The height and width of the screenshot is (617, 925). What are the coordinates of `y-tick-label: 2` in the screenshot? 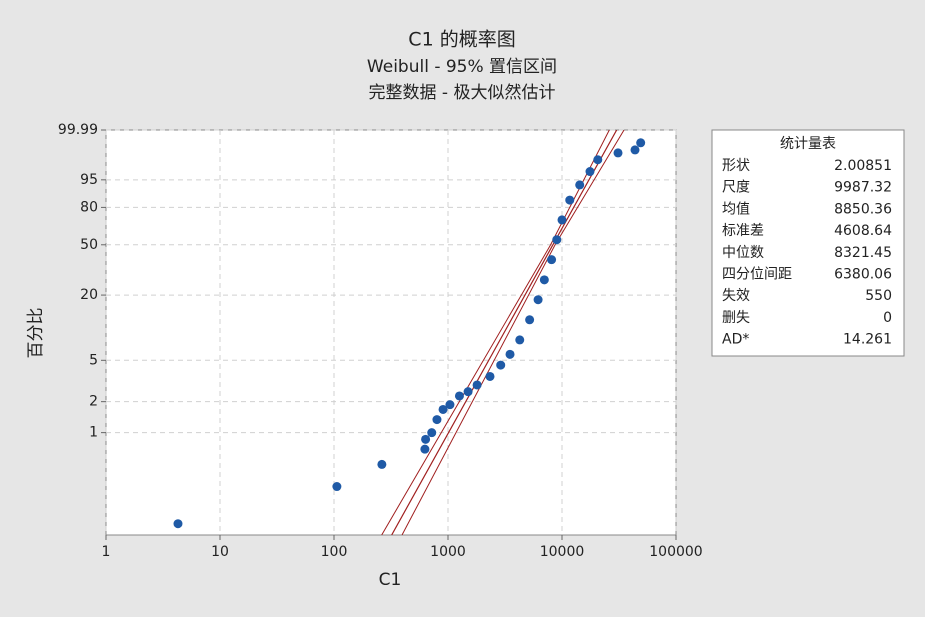 It's located at (93, 402).